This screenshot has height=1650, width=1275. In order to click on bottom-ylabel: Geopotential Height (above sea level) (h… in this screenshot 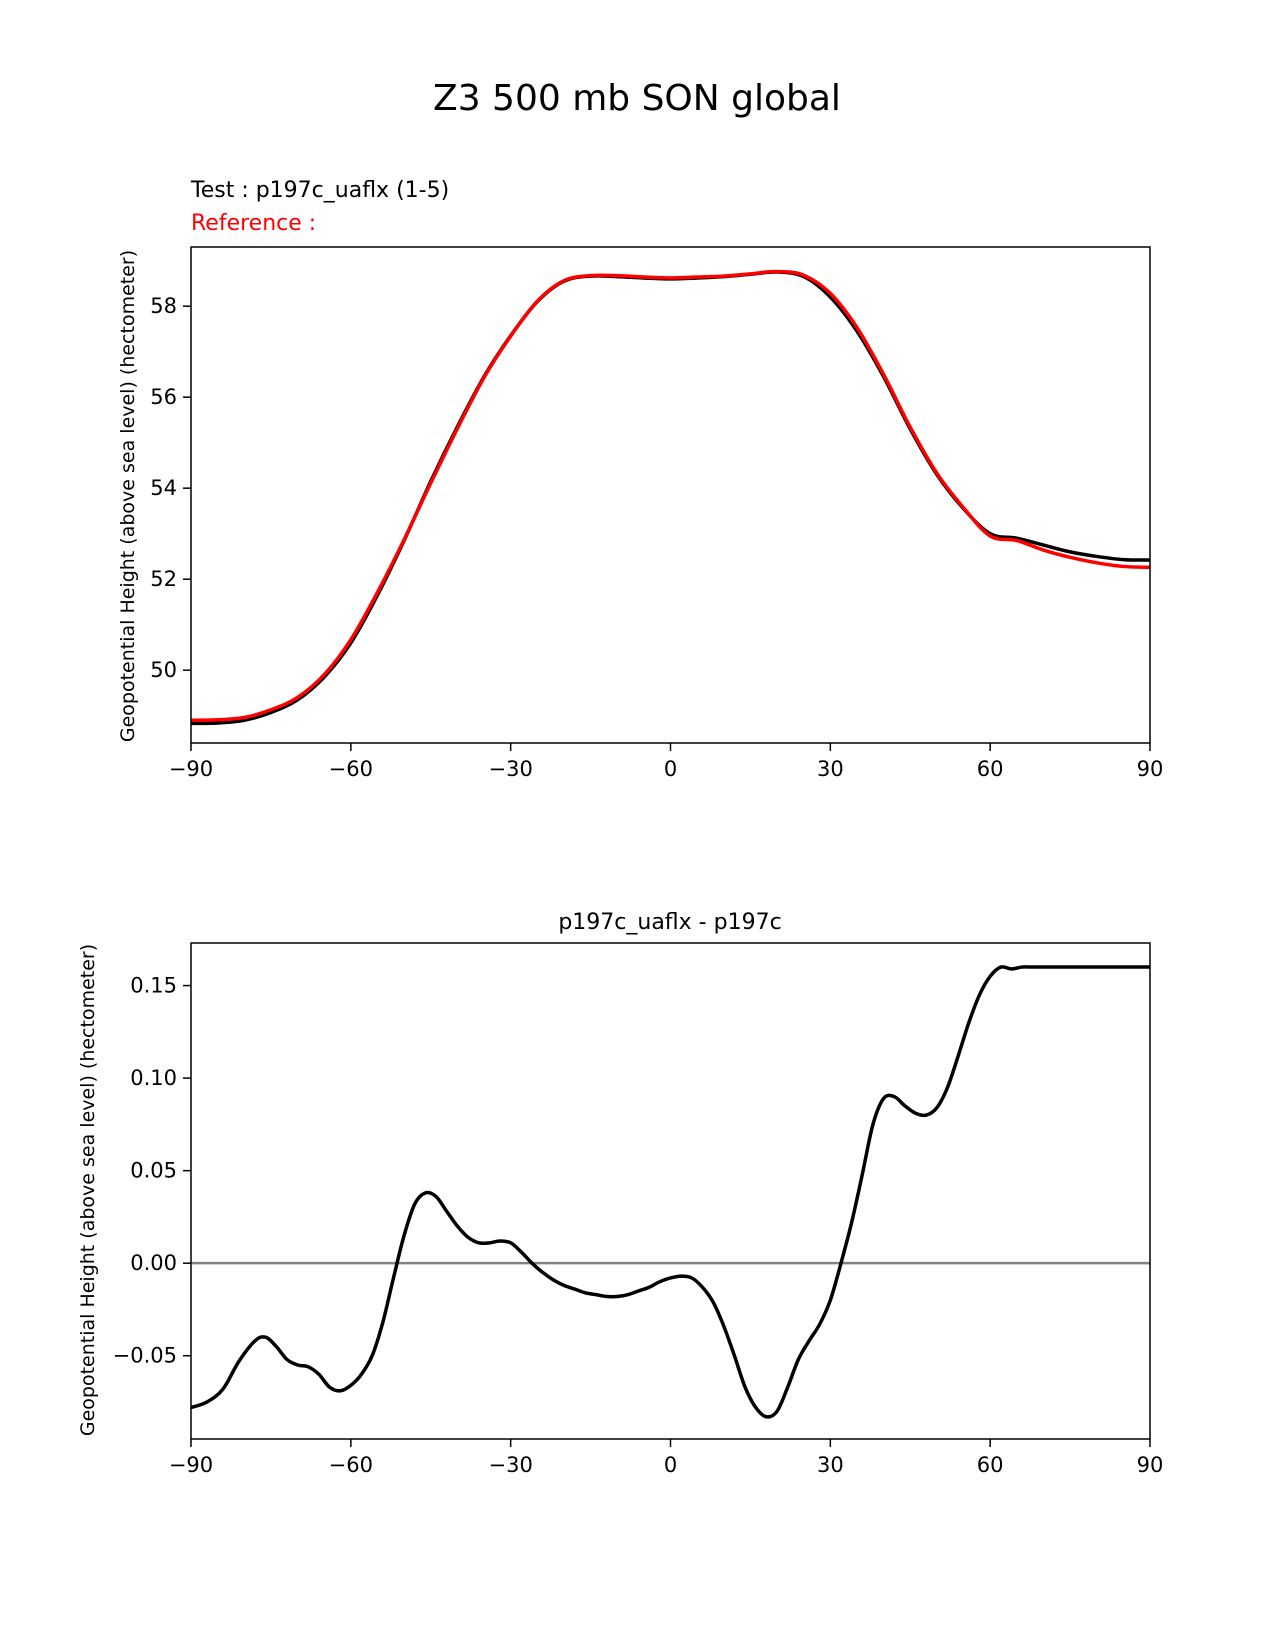, I will do `click(88, 1190)`.